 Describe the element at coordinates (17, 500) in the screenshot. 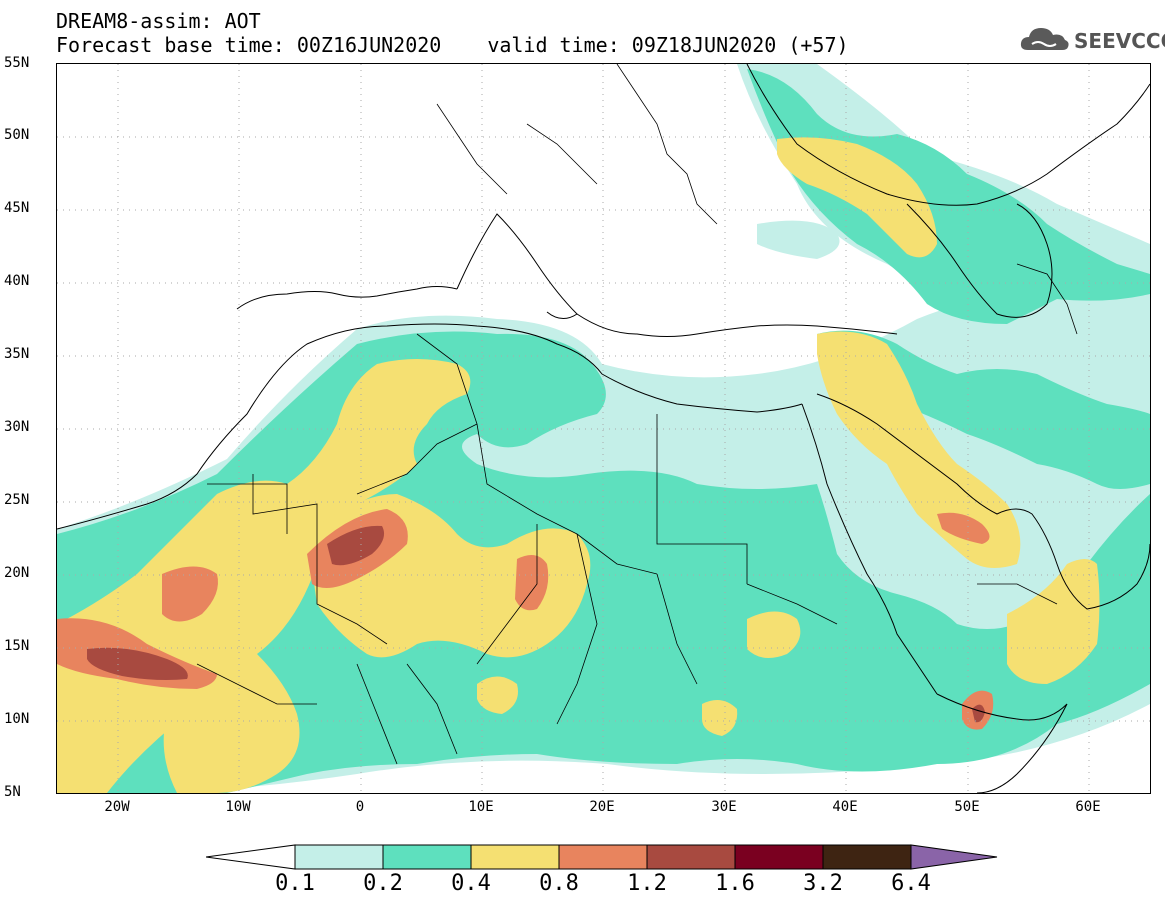

I see `lat-label-25n: 25N` at that location.